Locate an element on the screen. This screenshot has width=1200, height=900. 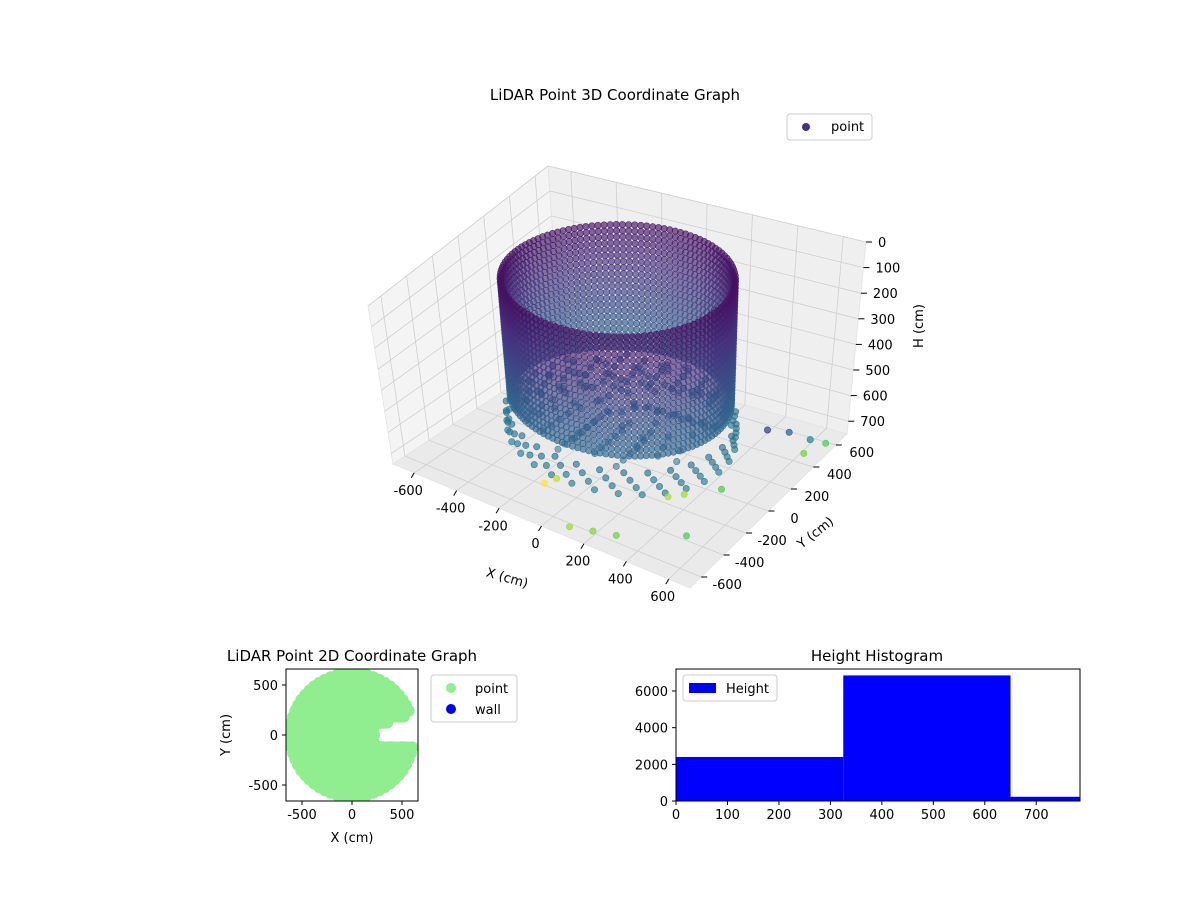
chart-2d-xlabel: X (cm) is located at coordinates (352, 838).